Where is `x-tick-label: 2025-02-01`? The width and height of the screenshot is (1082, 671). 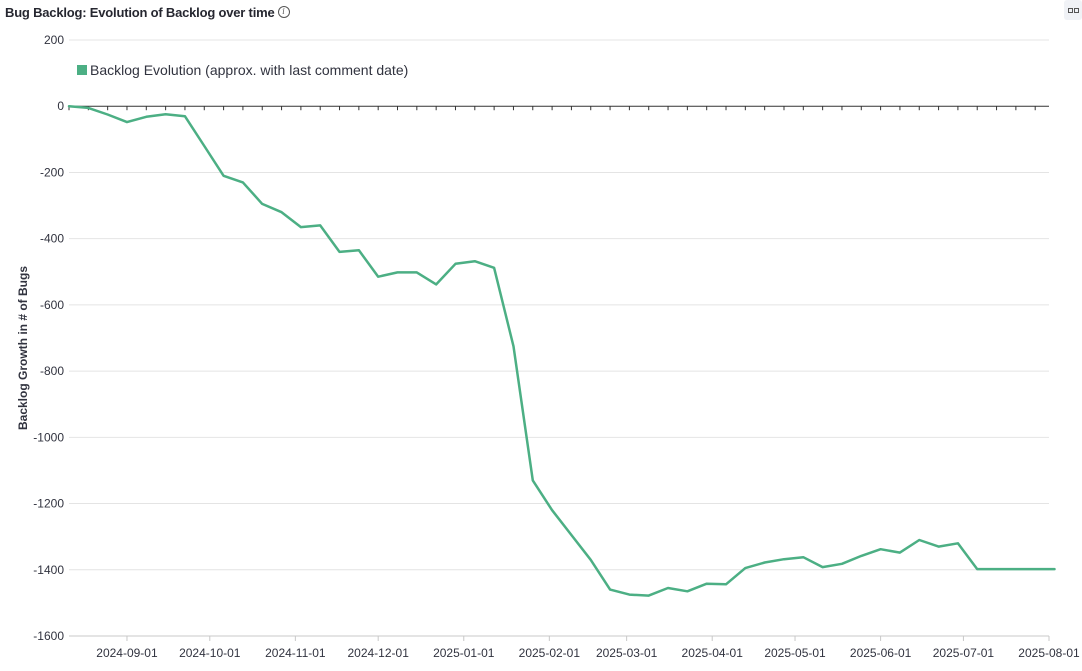
x-tick-label: 2025-02-01 is located at coordinates (550, 653).